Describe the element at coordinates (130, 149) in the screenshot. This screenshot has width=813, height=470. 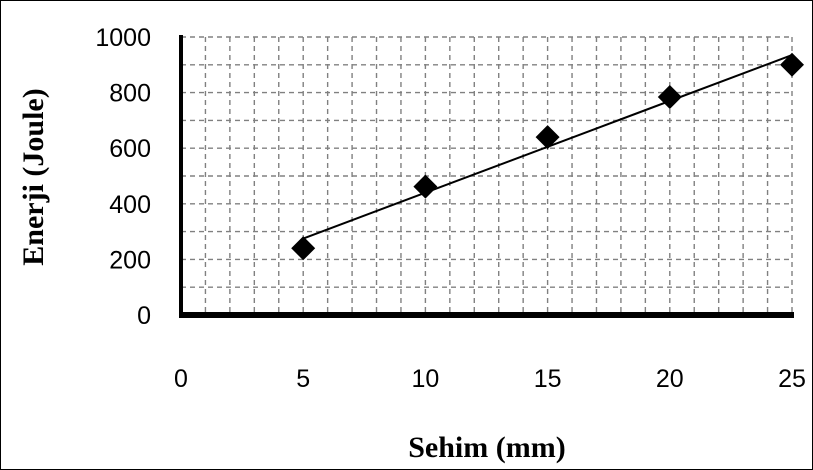
I see `y-tick-label: 600` at that location.